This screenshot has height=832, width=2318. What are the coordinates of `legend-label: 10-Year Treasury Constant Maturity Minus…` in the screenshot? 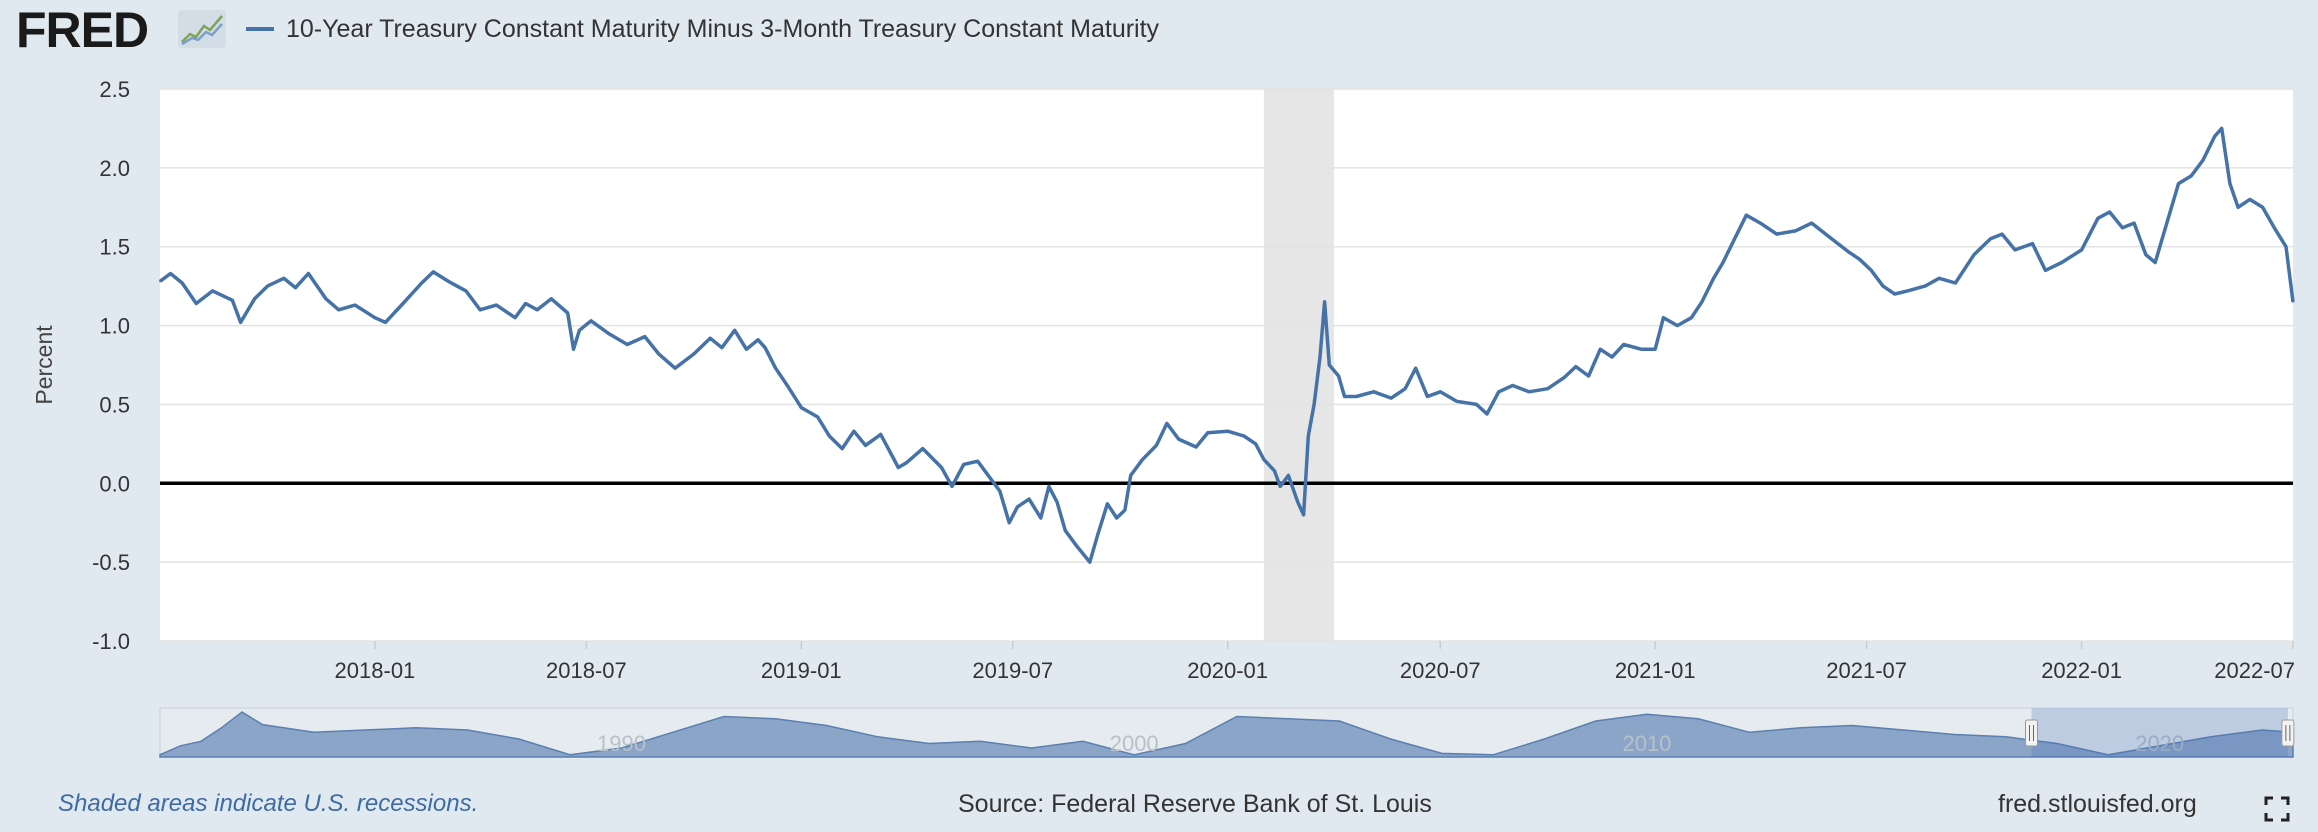 It's located at (723, 28).